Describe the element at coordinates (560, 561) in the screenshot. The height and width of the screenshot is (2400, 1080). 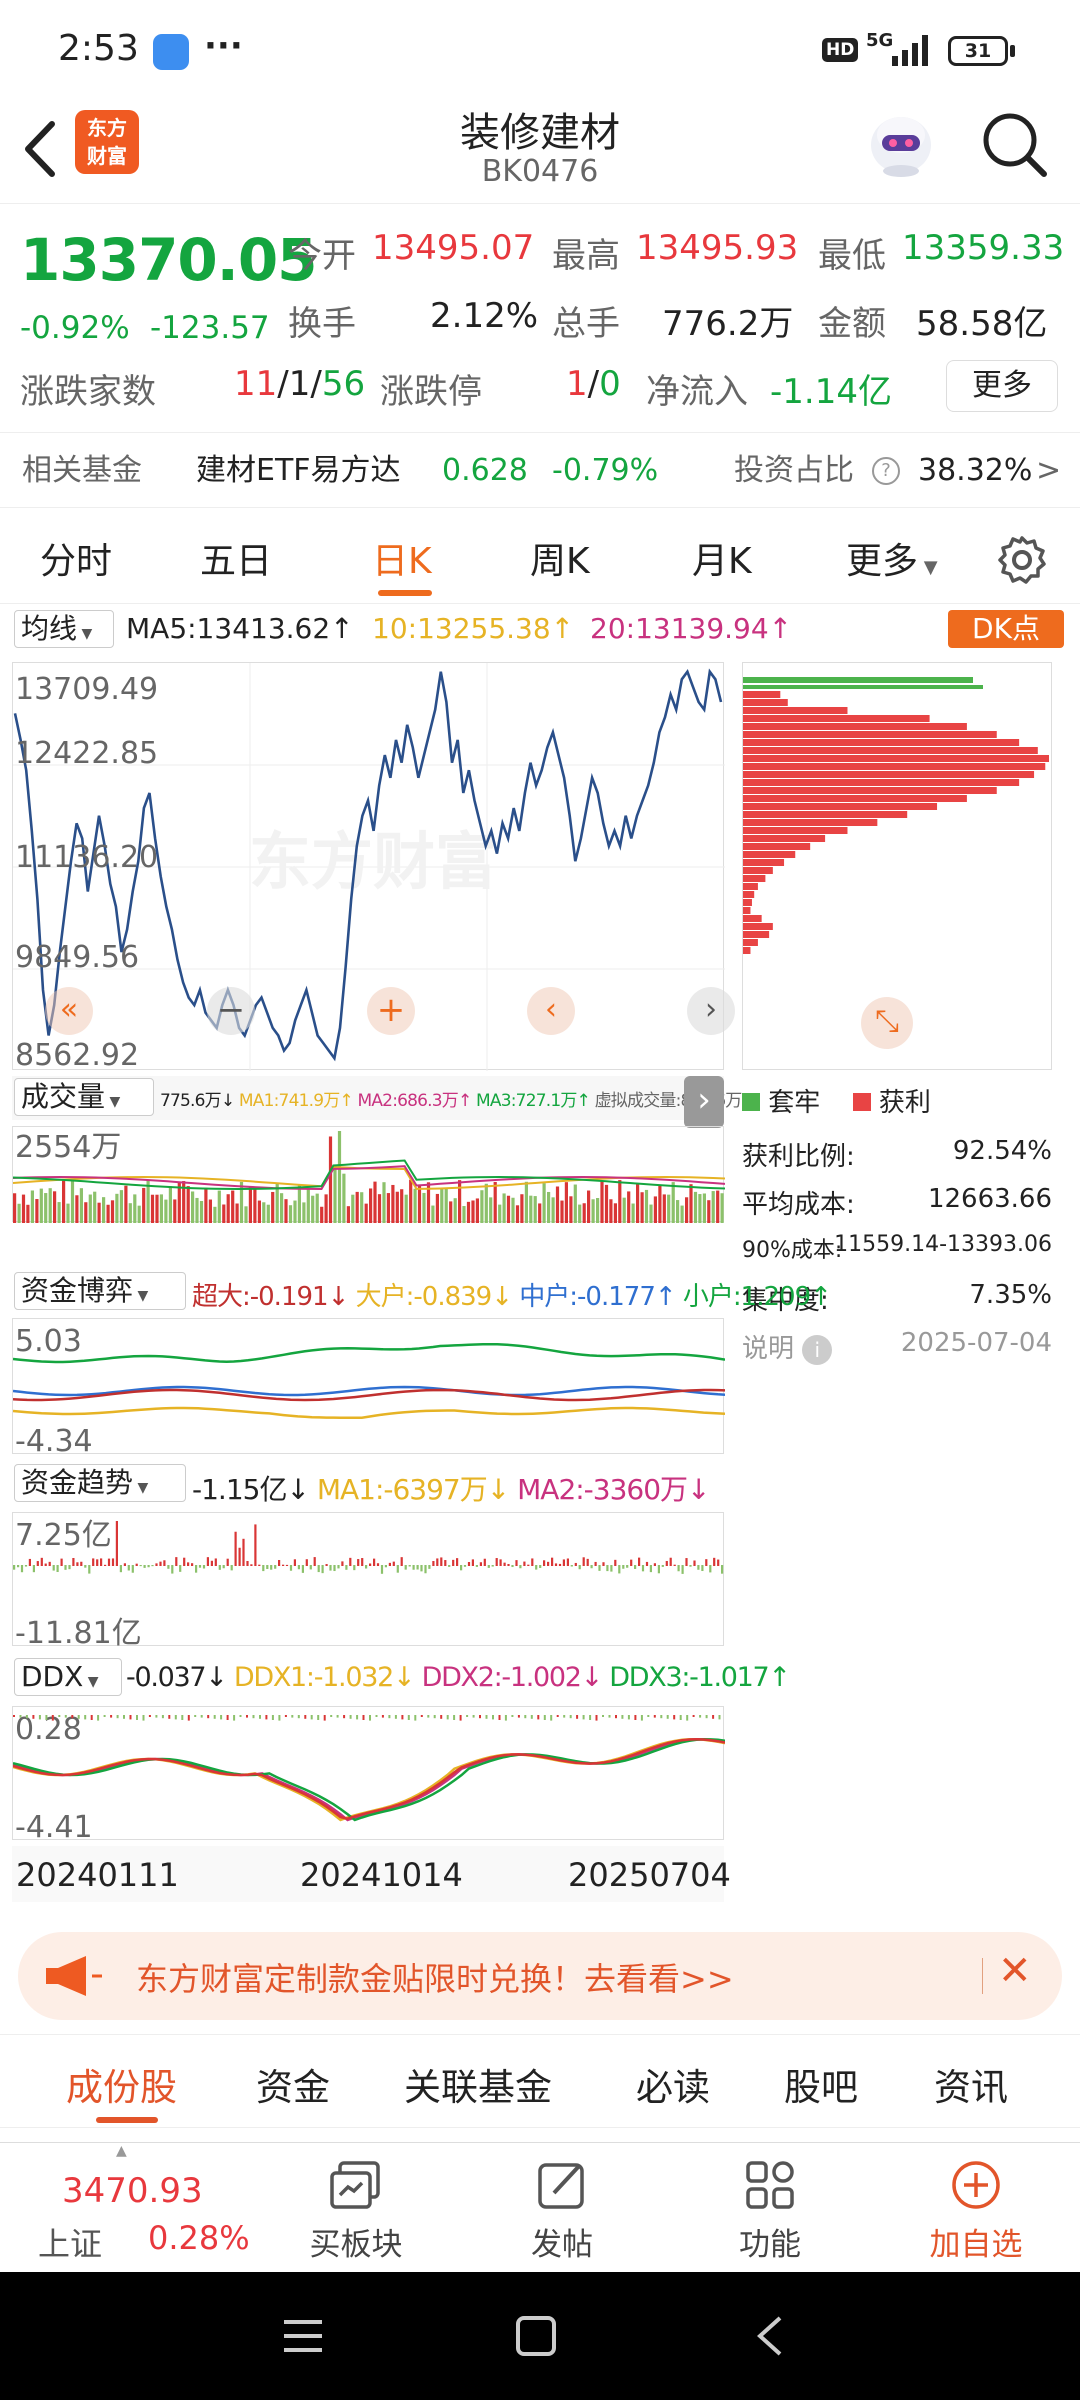
I see `tab-zhouk: 周K` at that location.